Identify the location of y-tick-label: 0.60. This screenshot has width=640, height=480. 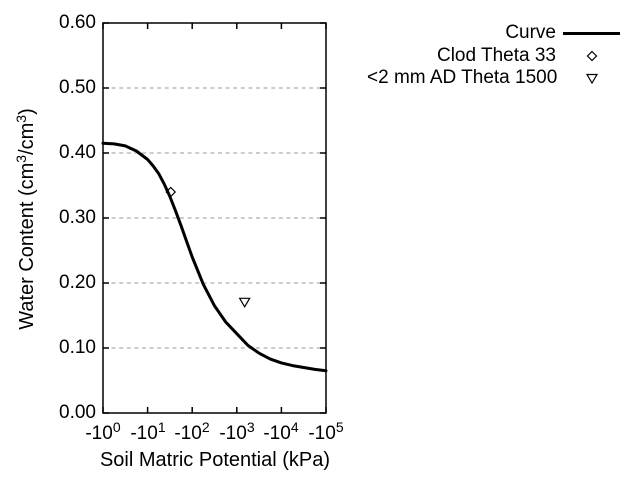
(77, 22).